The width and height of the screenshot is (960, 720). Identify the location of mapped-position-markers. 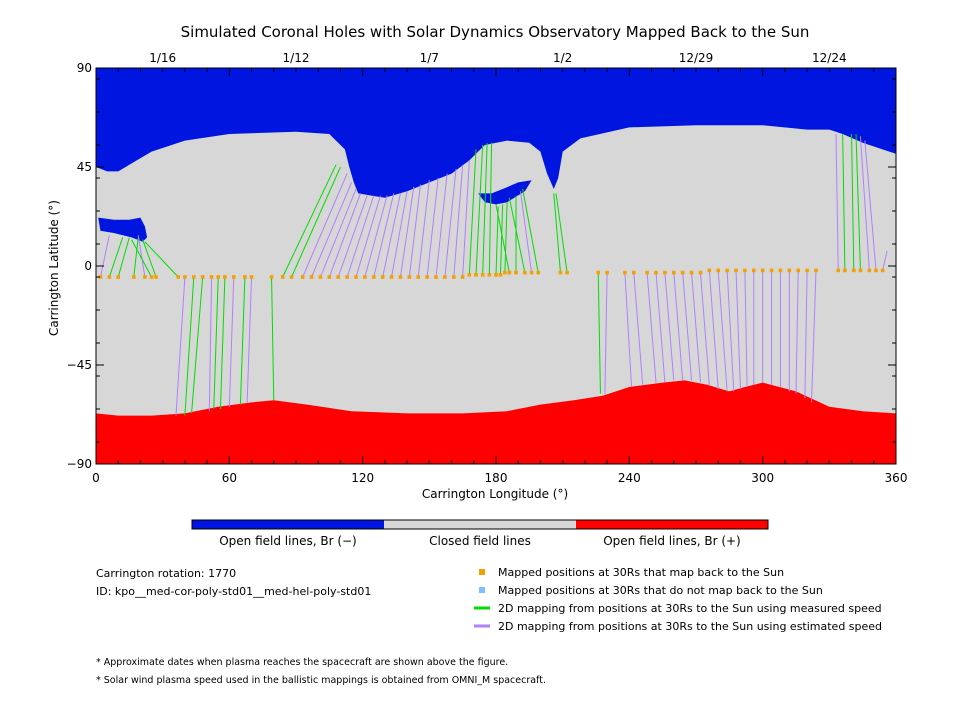
(491, 273).